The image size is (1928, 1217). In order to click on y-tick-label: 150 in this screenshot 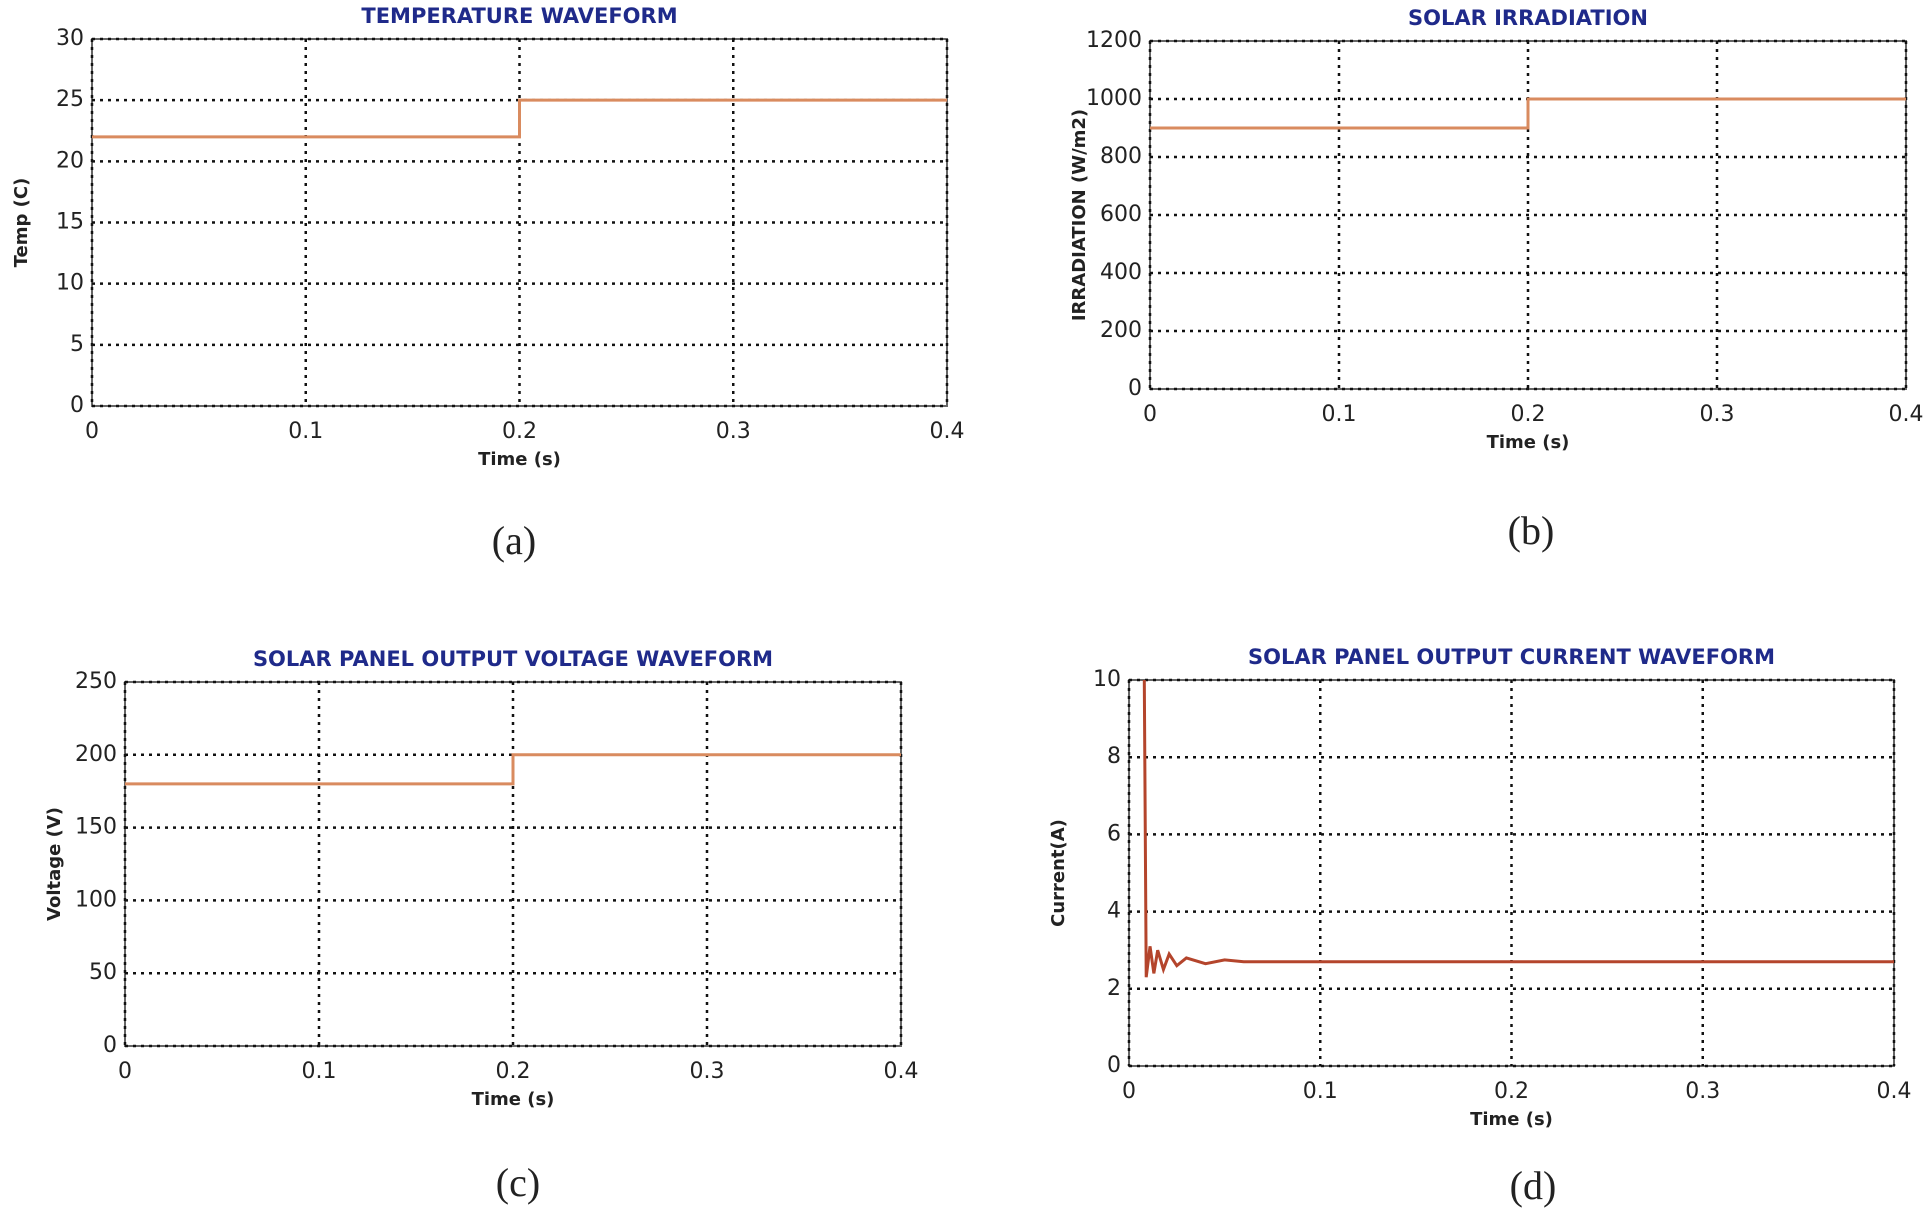, I will do `click(96, 827)`.